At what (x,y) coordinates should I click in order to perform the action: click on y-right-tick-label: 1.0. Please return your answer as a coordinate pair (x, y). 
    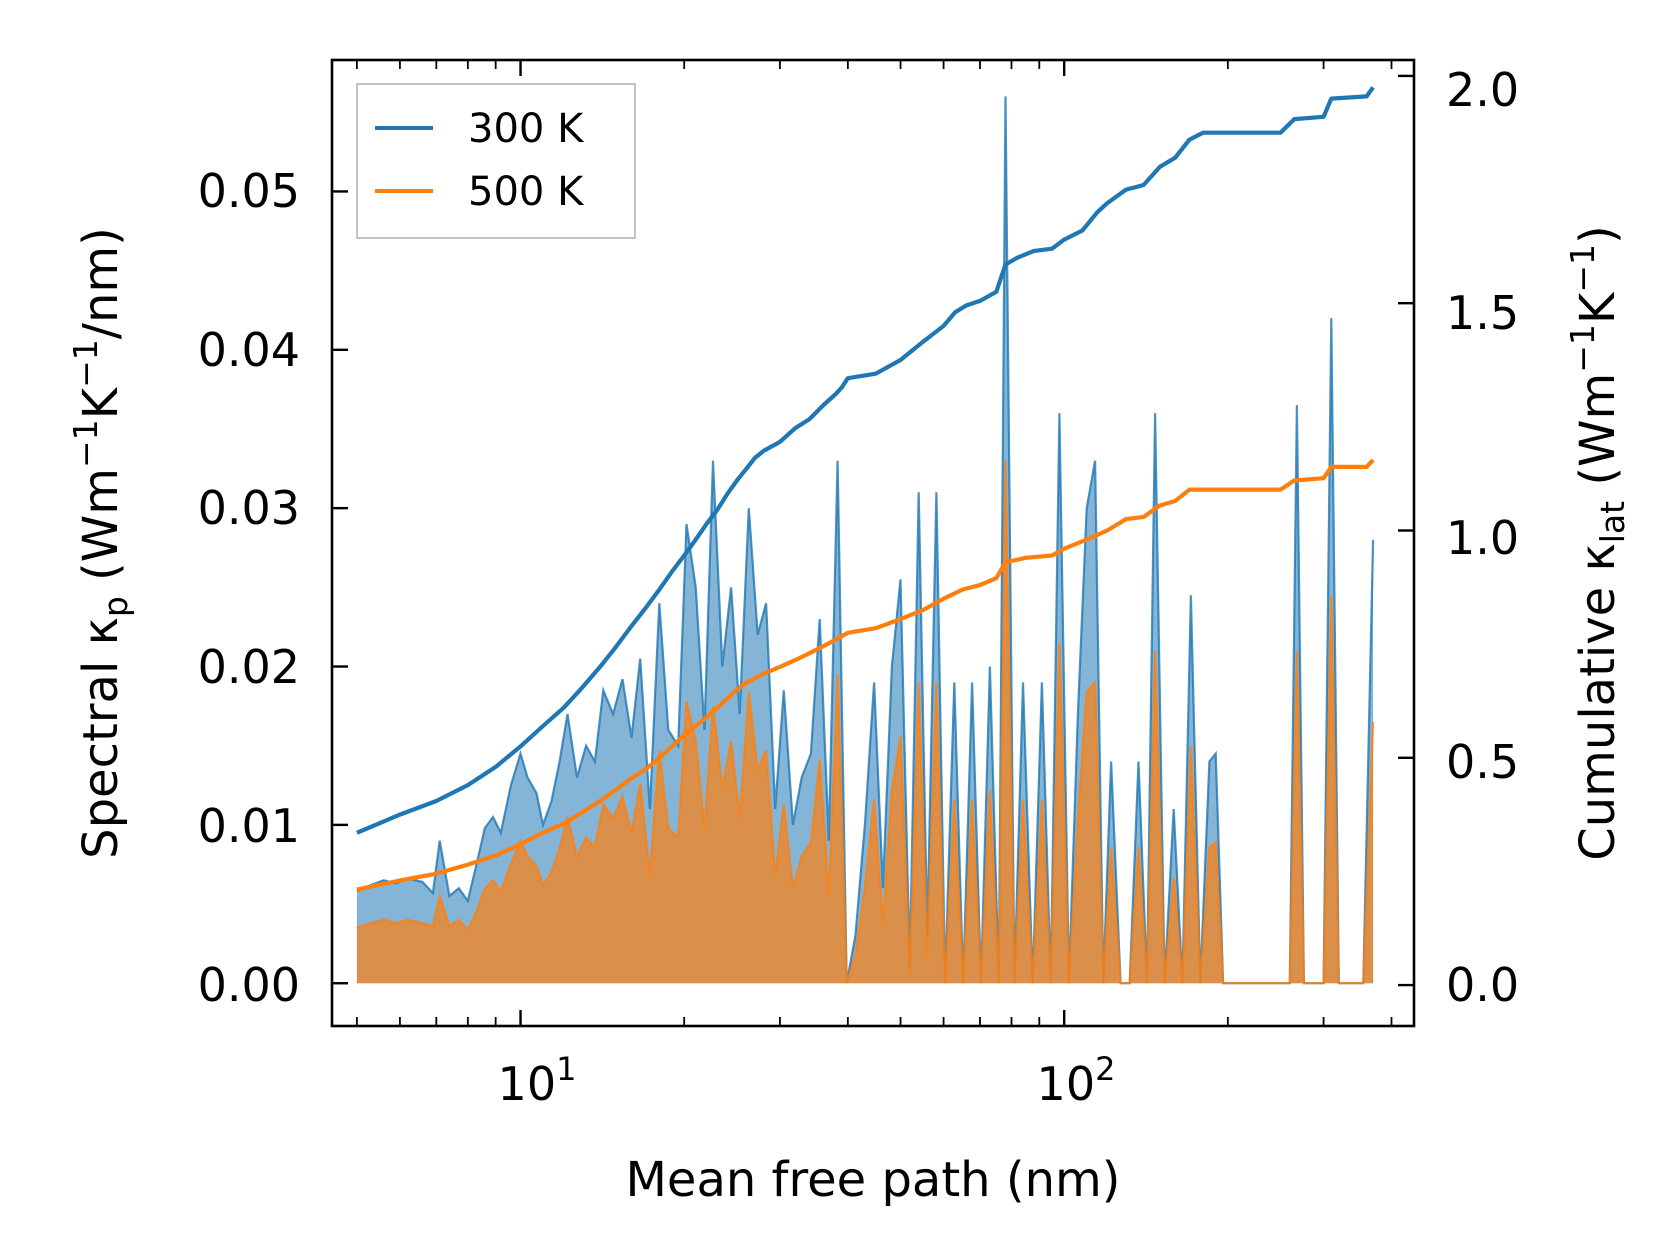
    Looking at the image, I should click on (1482, 538).